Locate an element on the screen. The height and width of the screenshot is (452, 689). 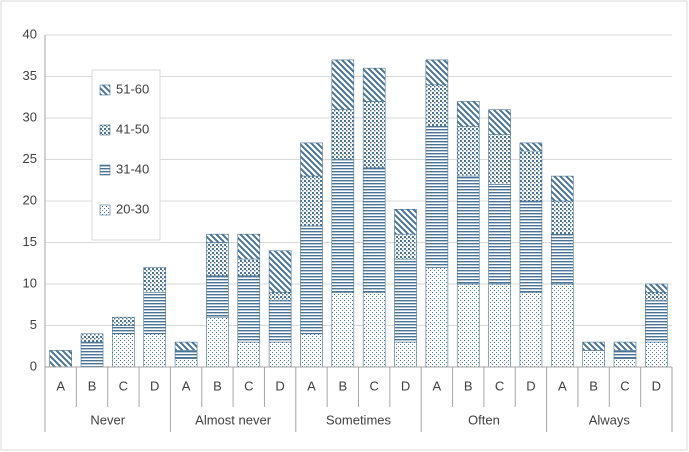
legend-label: 41-50 is located at coordinates (132, 128).